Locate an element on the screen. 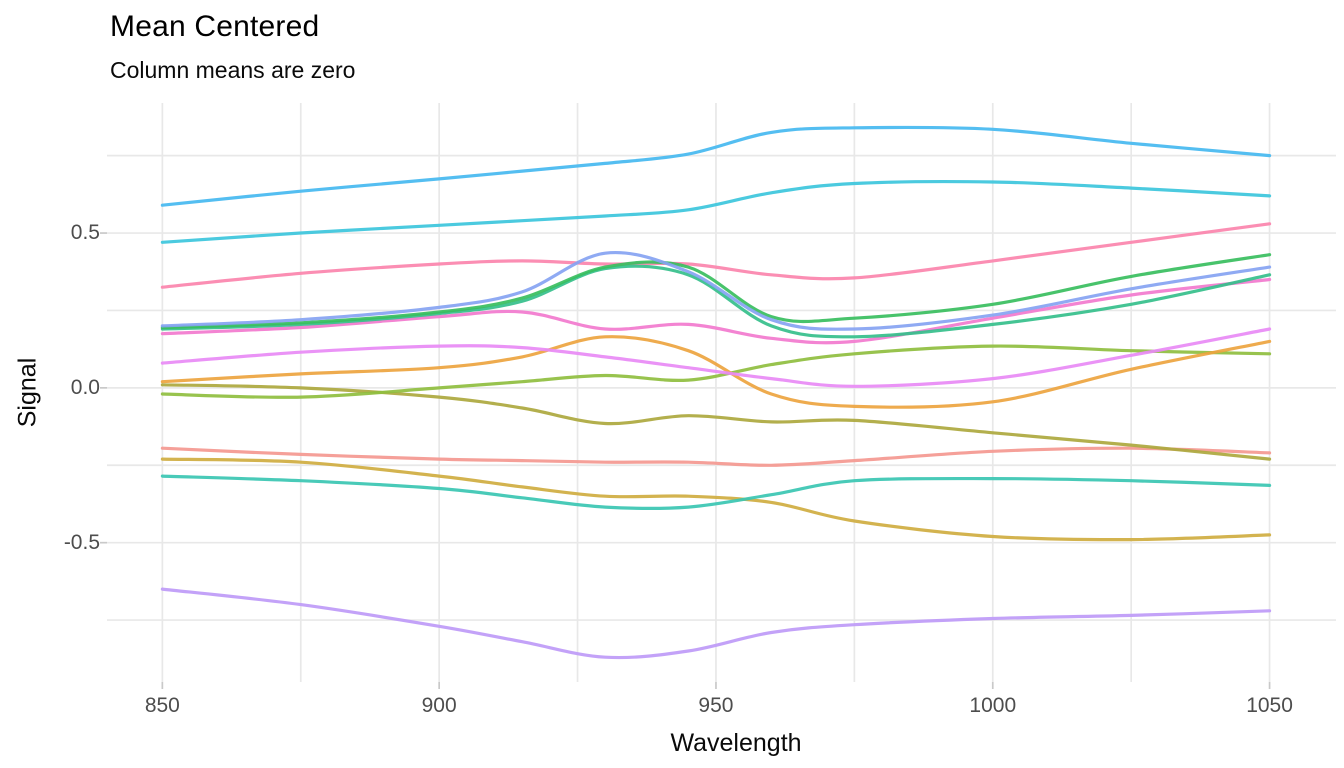  series-line-sky-blue is located at coordinates (716, 166).